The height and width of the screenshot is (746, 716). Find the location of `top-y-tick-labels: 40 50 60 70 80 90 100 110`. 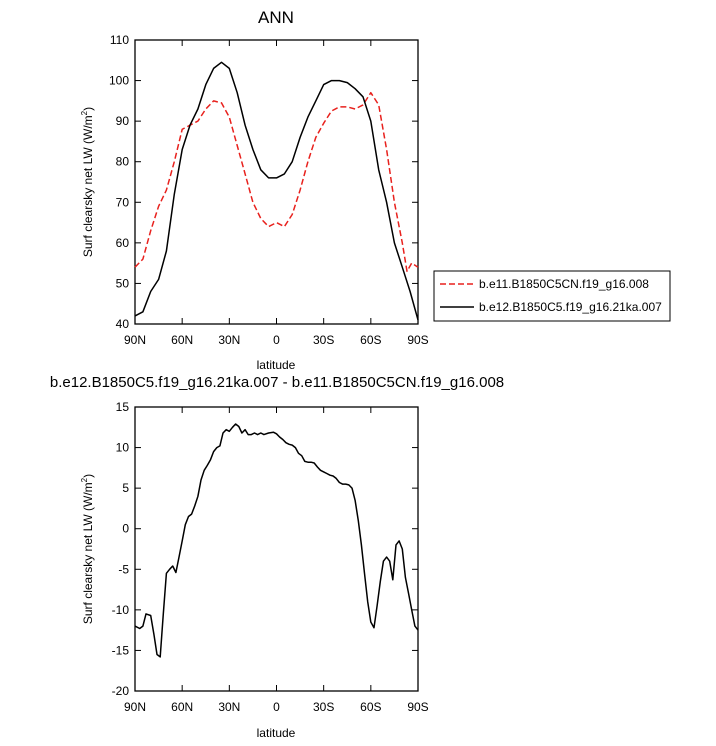

top-y-tick-labels: 40 50 60 70 80 90 100 110 is located at coordinates (119, 182).